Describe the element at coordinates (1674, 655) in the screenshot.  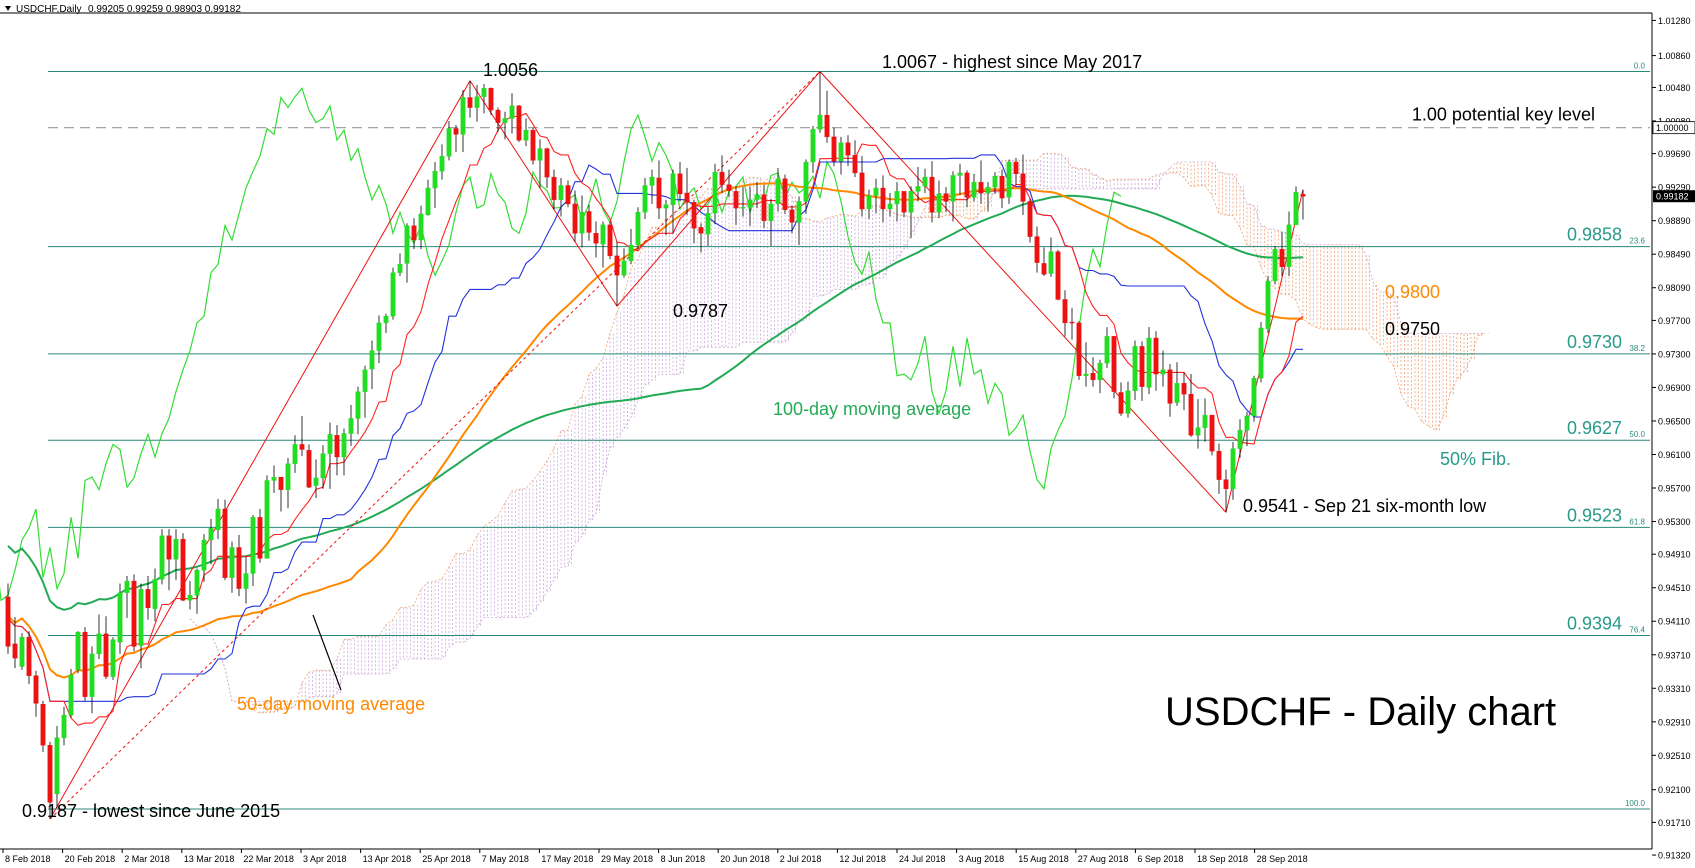
I see `price-tick-label: 0.93710` at that location.